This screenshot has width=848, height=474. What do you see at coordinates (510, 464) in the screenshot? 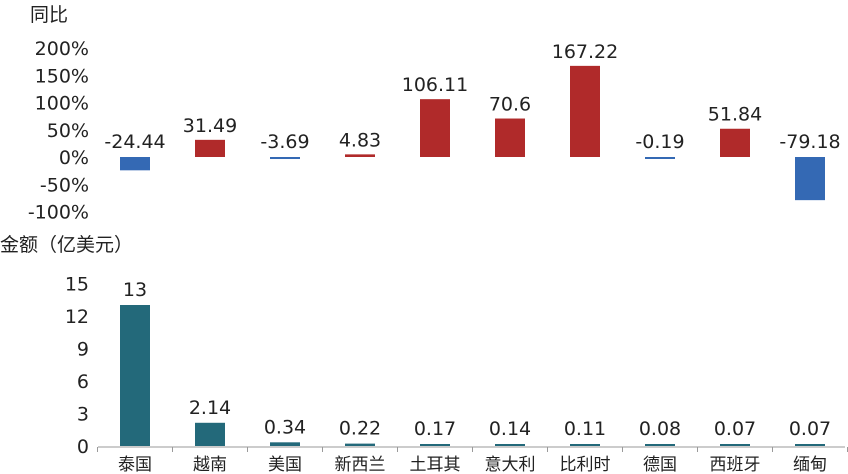
I see `category-label: 意大利` at bounding box center [510, 464].